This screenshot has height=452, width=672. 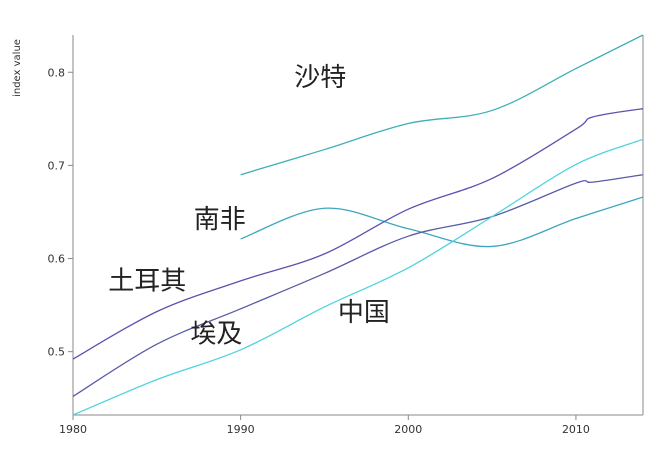 I want to click on y-tick-label: 0.5, so click(x=57, y=352).